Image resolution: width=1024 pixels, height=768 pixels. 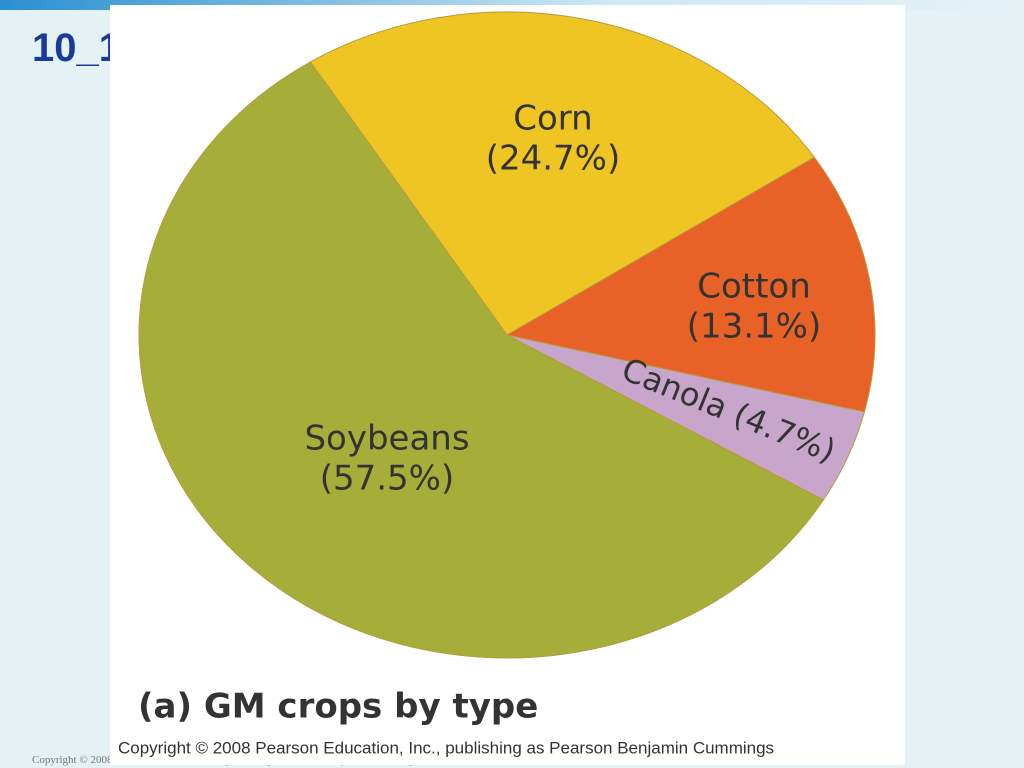 What do you see at coordinates (76, 48) in the screenshot?
I see `slide-title: 10_1` at bounding box center [76, 48].